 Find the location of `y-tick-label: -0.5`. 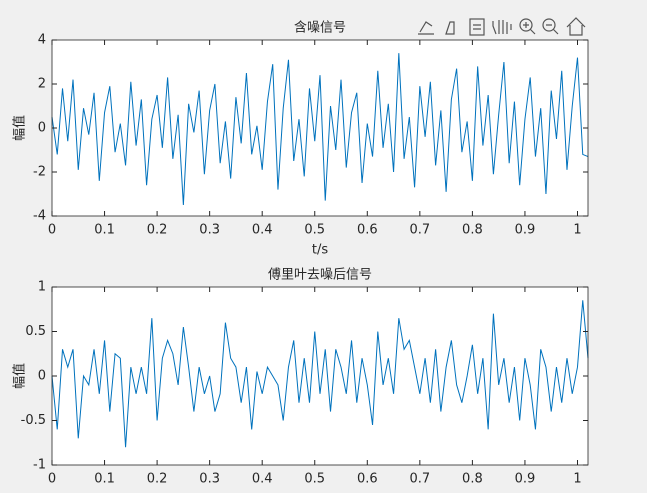

y-tick-label: -0.5 is located at coordinates (33, 420).